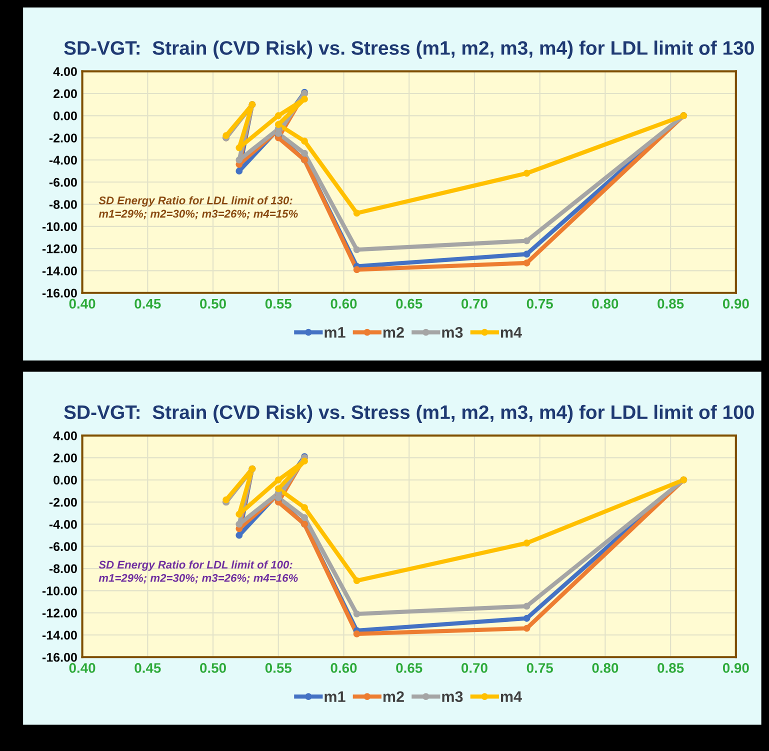 This screenshot has width=769, height=751. Describe the element at coordinates (409, 49) in the screenshot. I see `chart-title: SD-VGT: Strain (CVD Risk) vs. Stress (m1, m2, m3, m4) for LDL limit of 130` at that location.